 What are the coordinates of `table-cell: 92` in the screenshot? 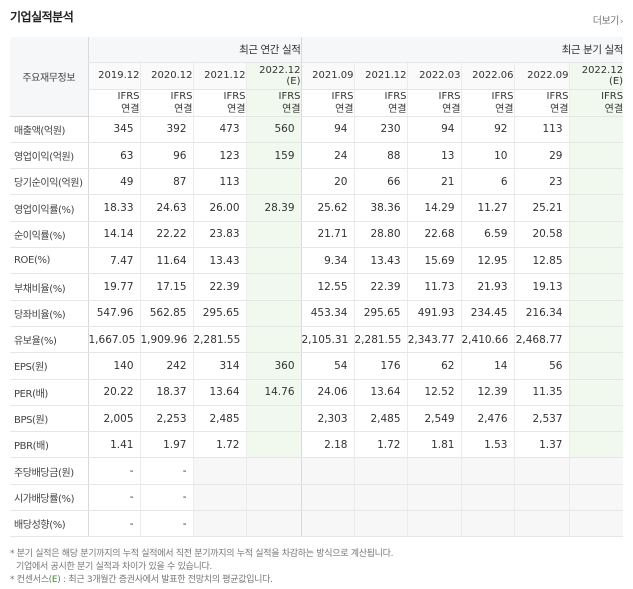 It's located at (487, 129).